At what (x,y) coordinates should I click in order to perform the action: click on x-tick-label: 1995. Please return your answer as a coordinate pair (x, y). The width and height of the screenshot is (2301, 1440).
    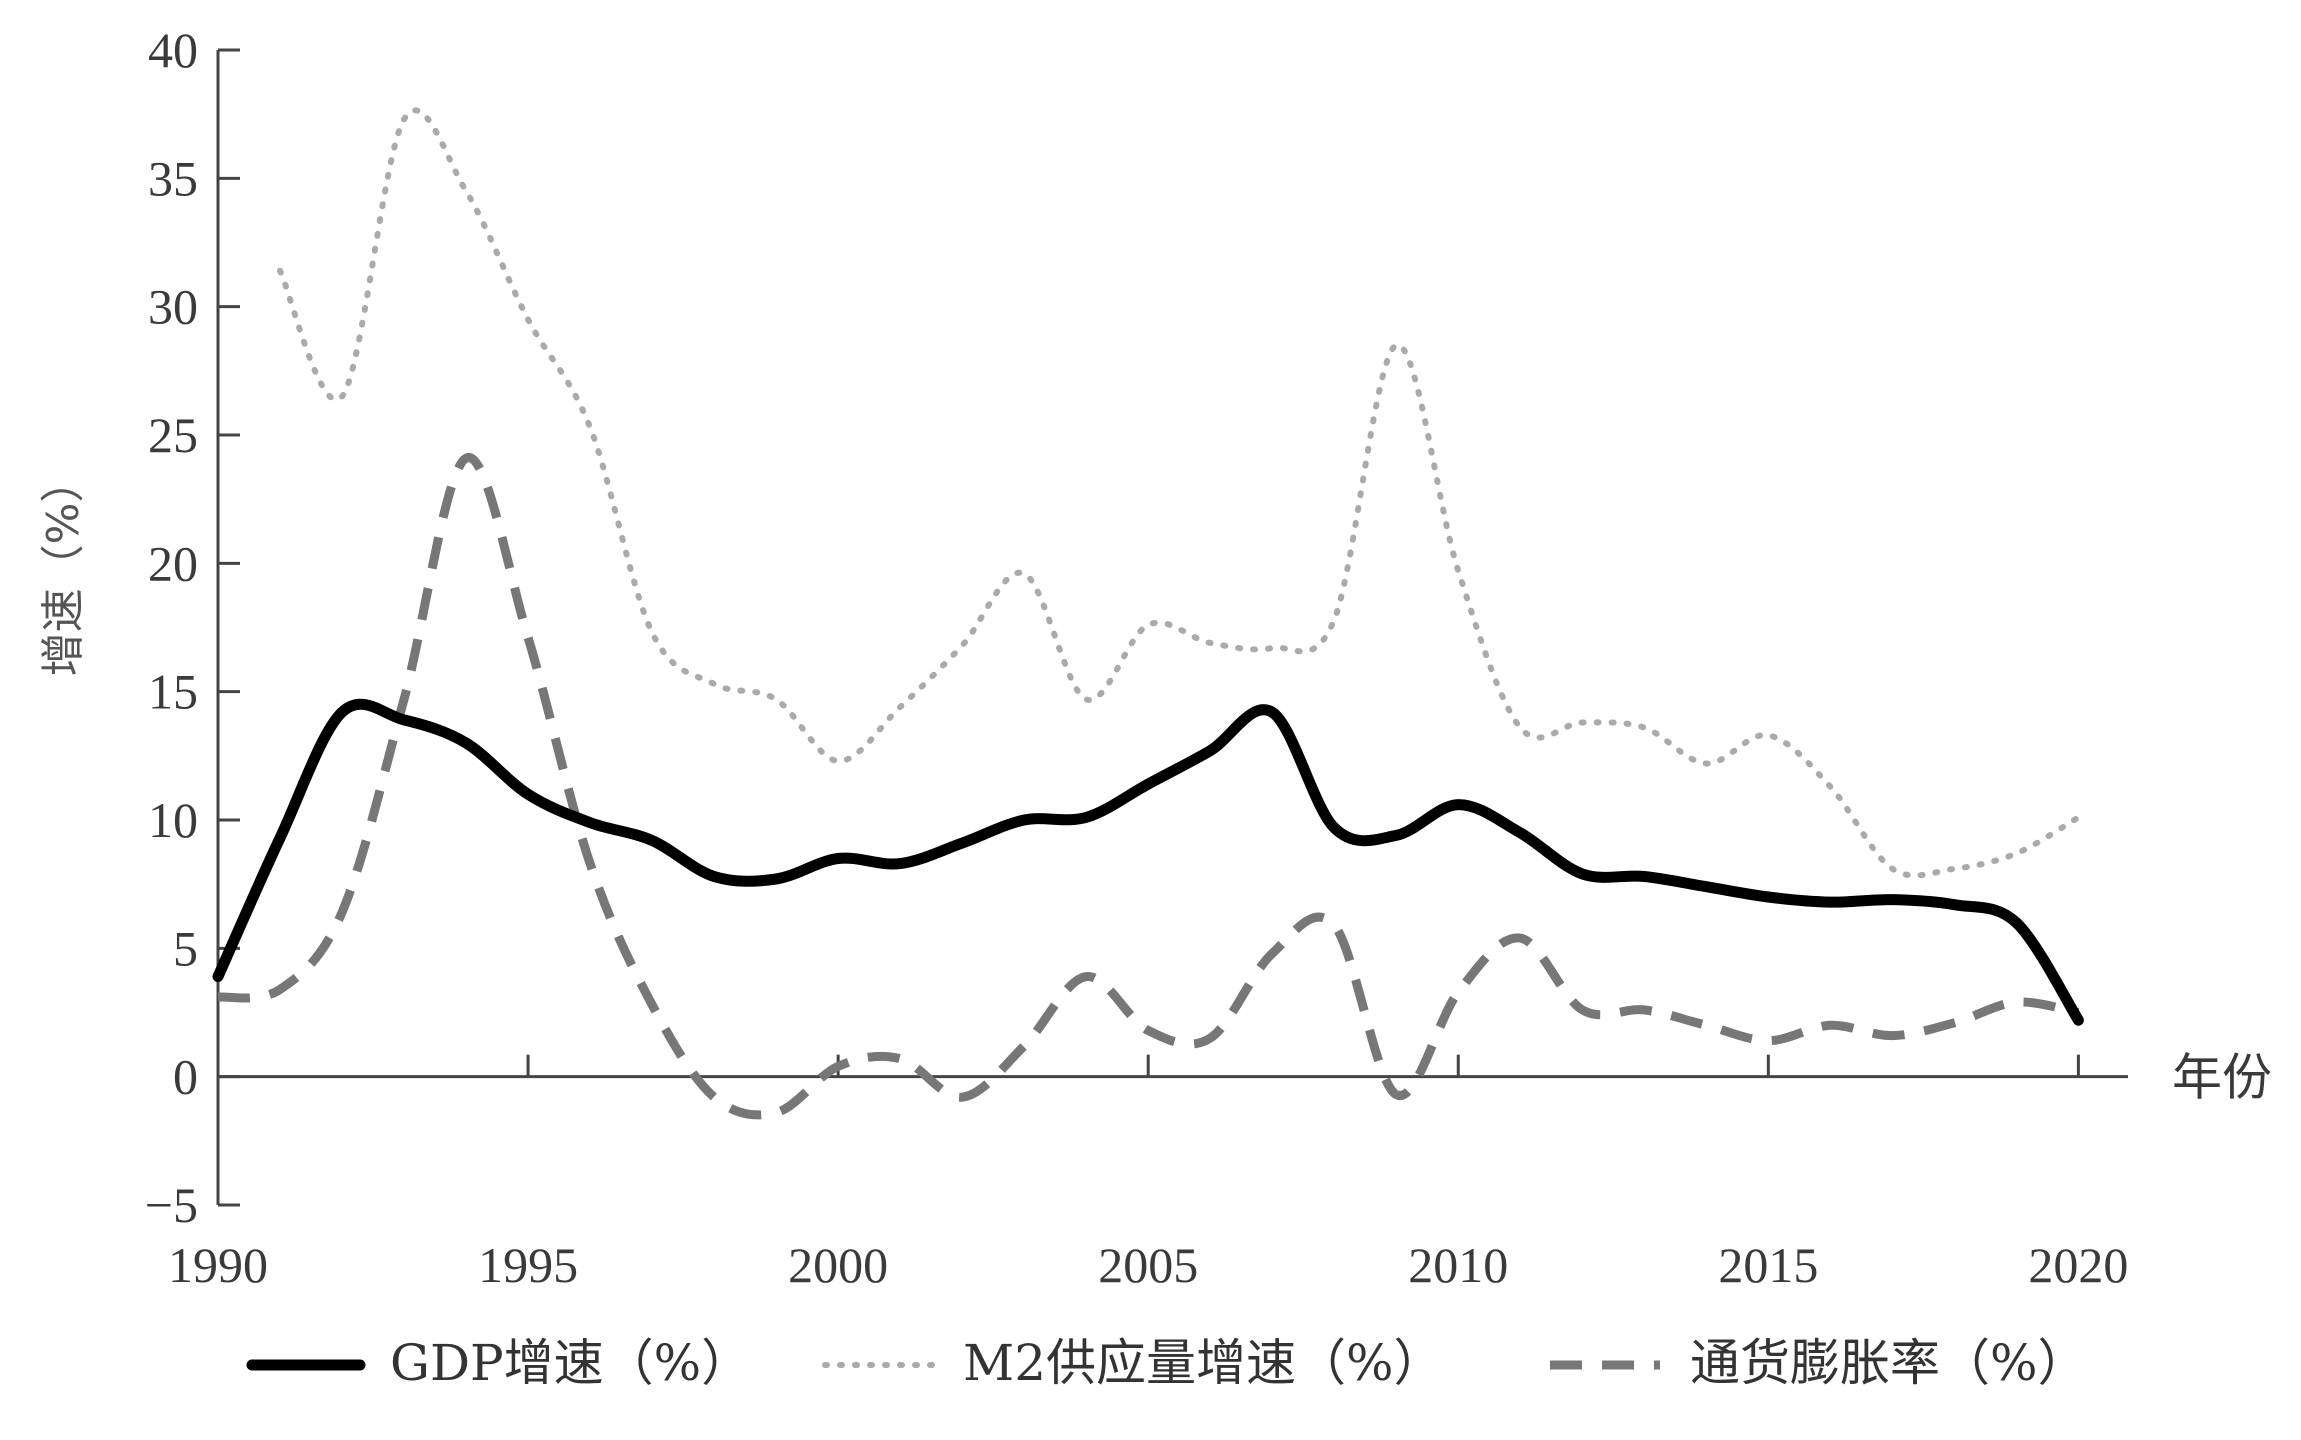
    Looking at the image, I should click on (528, 1265).